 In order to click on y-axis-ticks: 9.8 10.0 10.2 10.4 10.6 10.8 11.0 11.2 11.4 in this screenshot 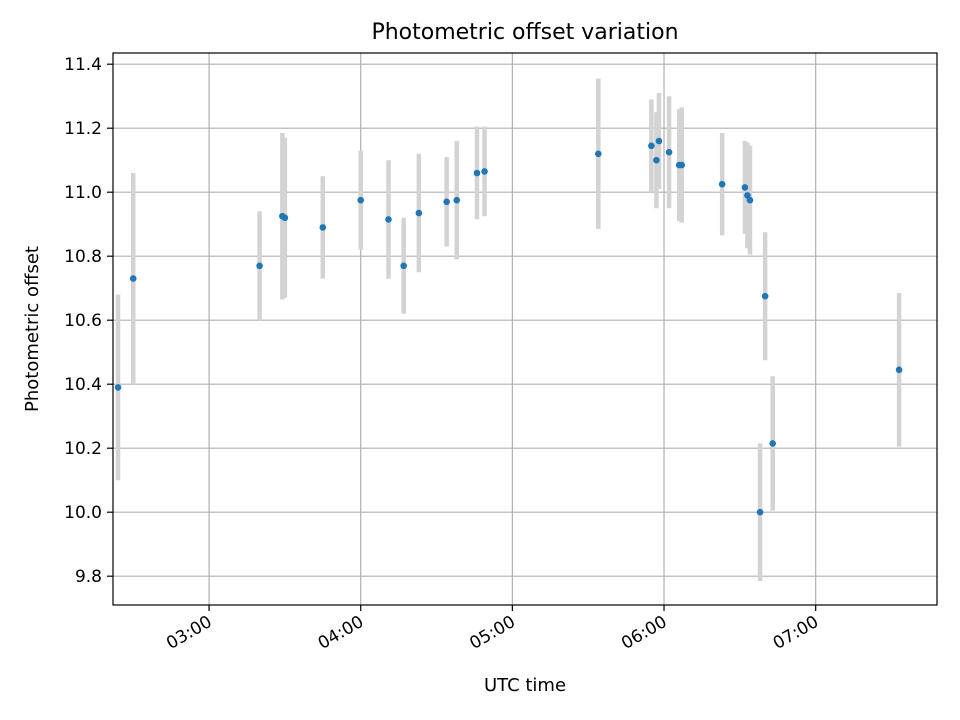, I will do `click(88, 321)`.